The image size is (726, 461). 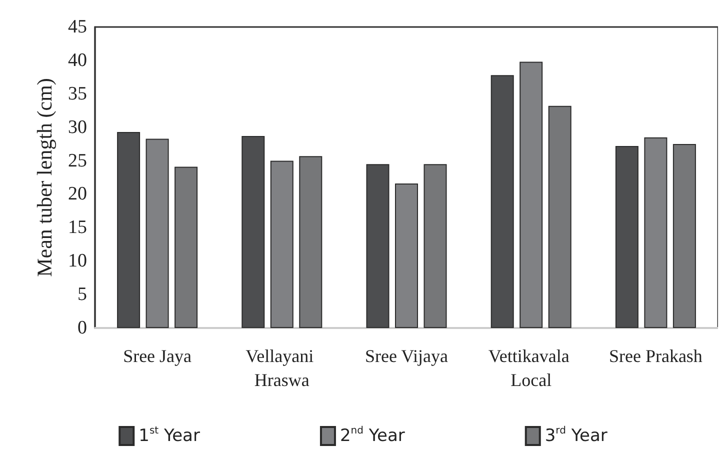 What do you see at coordinates (77, 93) in the screenshot?
I see `y-tick-label: 35` at bounding box center [77, 93].